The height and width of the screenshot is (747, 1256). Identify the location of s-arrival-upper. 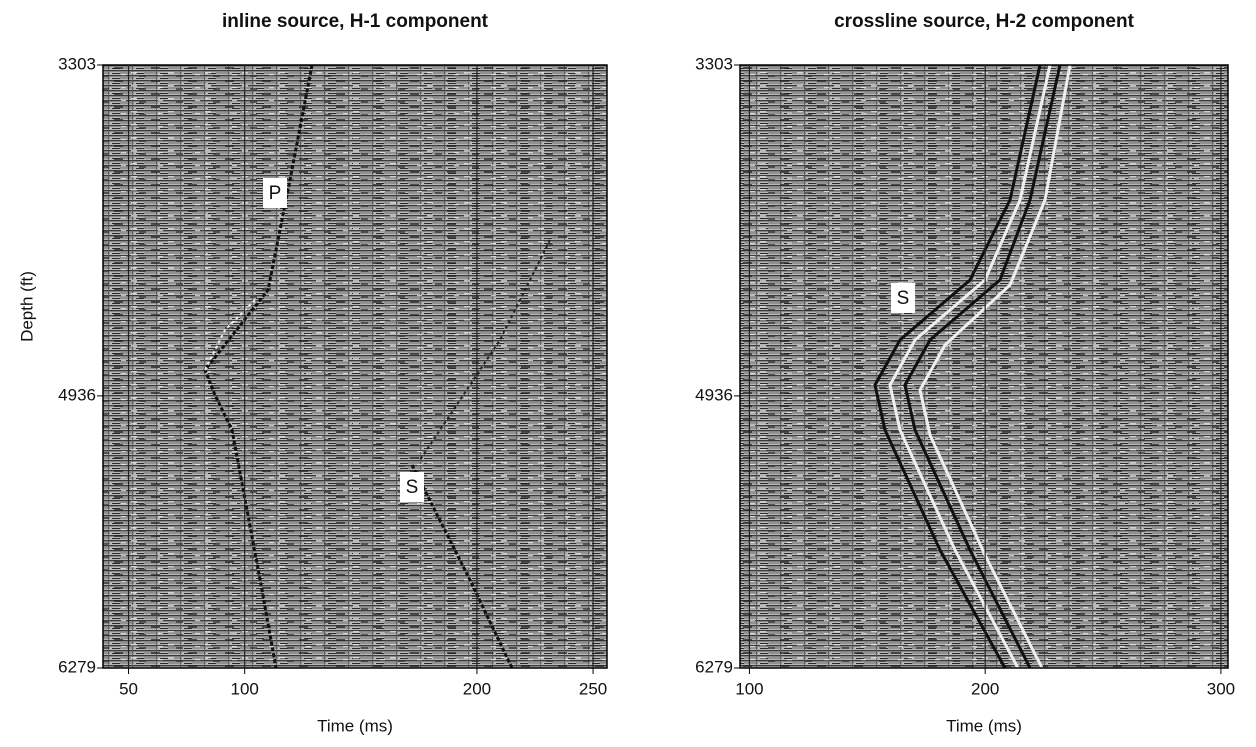
(485, 350).